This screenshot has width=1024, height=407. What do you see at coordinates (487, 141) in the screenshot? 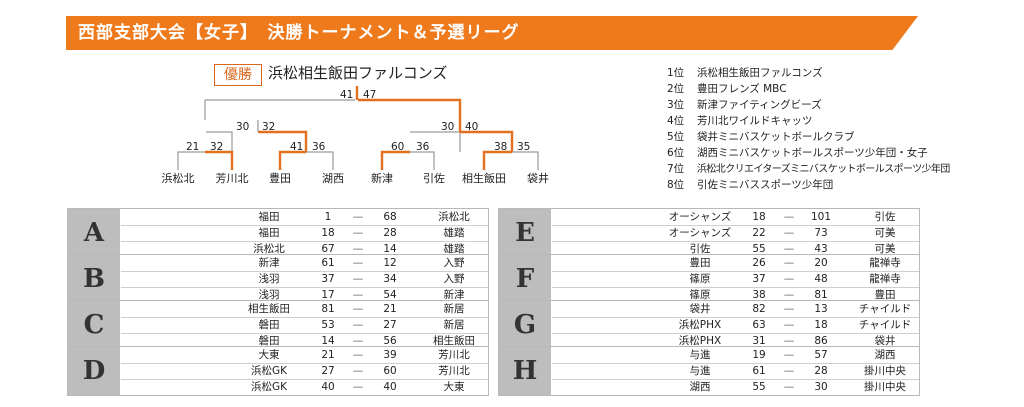
I see `semi2-right-branch` at bounding box center [487, 141].